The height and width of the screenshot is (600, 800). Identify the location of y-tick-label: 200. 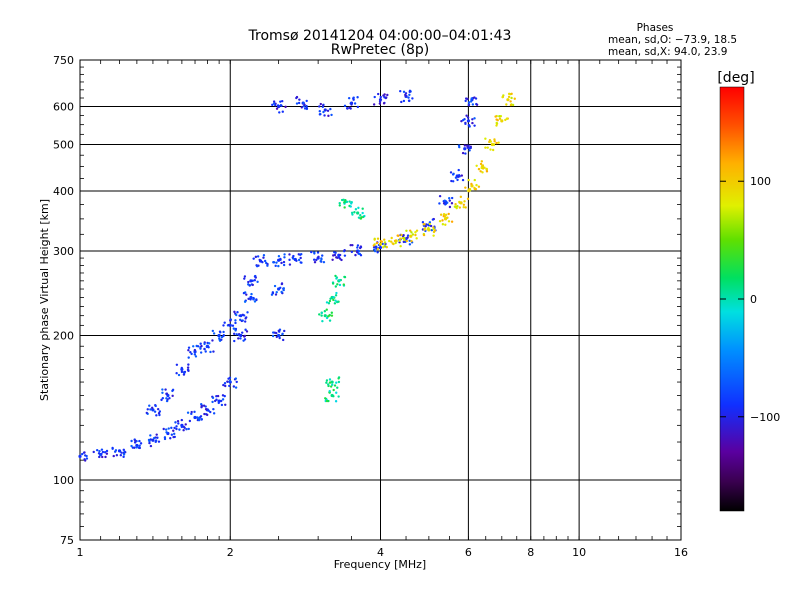
(63, 336).